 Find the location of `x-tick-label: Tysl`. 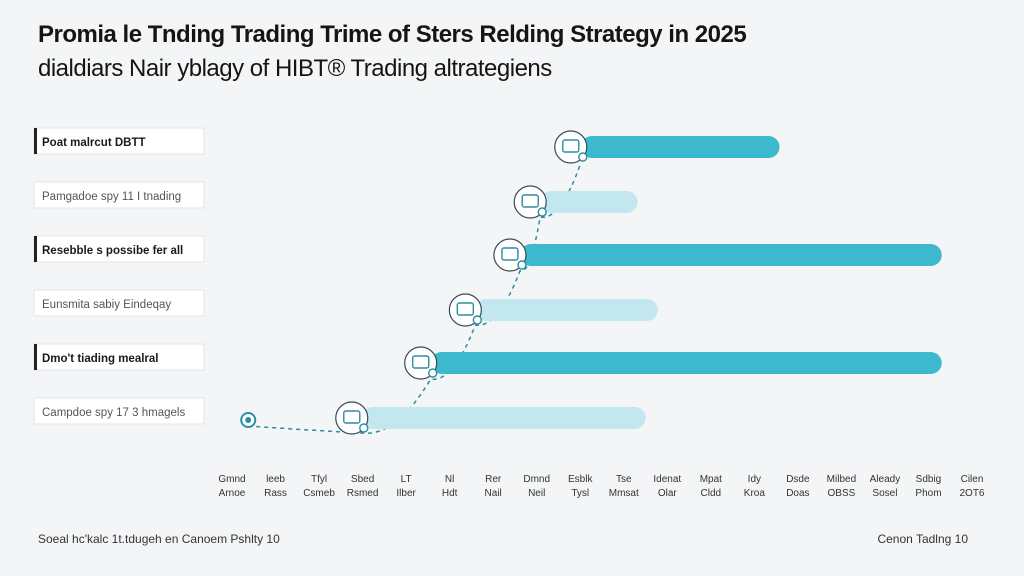

x-tick-label: Tysl is located at coordinates (580, 493).